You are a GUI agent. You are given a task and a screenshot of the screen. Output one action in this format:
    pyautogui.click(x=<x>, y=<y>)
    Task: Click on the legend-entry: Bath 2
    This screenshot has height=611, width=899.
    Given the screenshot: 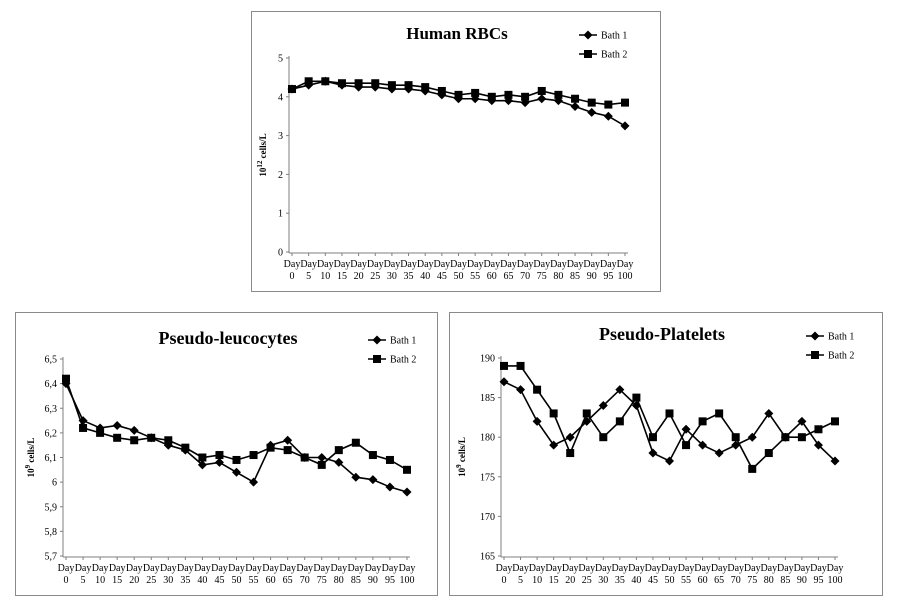 What is the action you would take?
    pyautogui.click(x=603, y=55)
    